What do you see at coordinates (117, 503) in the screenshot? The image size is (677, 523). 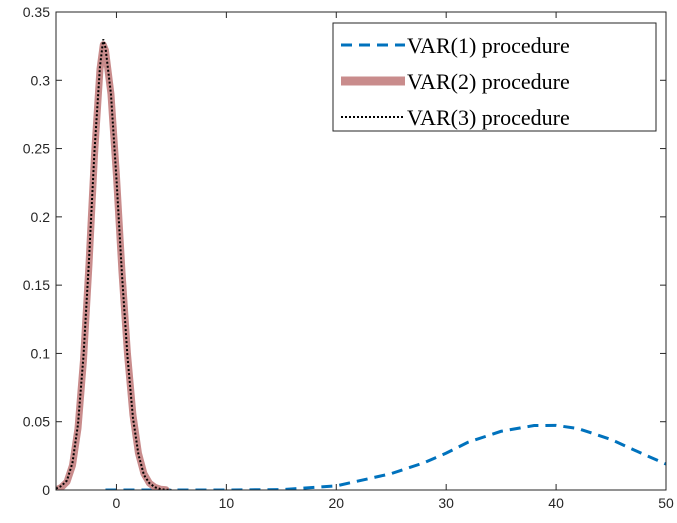 I see `x-tick-label: 0` at bounding box center [117, 503].